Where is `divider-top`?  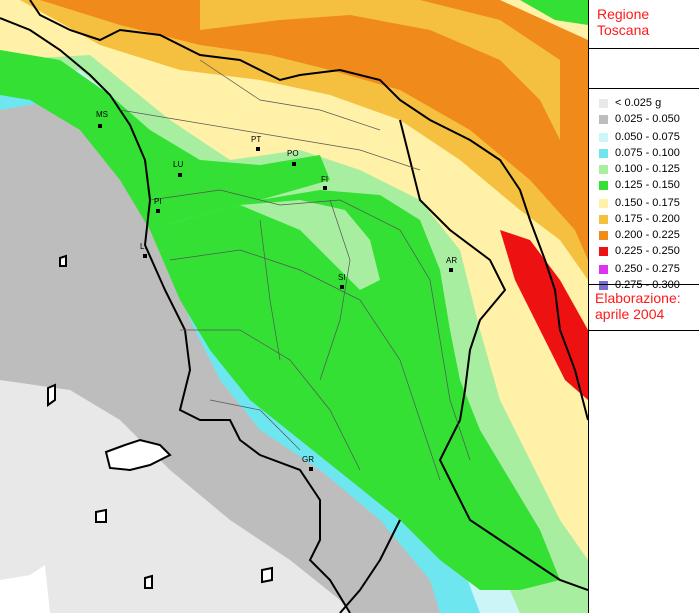
divider-top is located at coordinates (644, 48).